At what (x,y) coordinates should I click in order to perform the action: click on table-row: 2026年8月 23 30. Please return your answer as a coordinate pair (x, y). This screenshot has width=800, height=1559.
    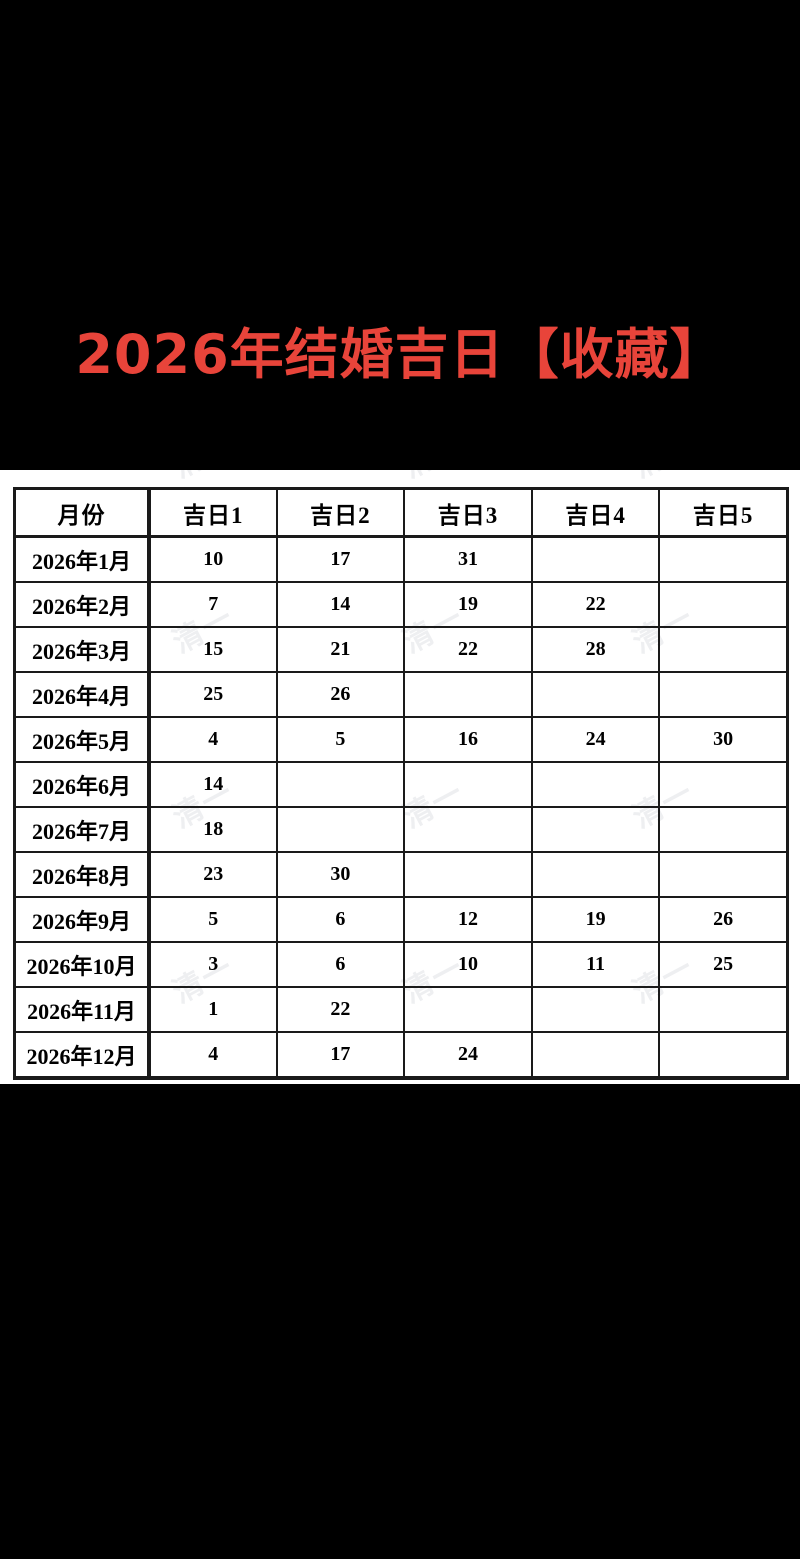
    Looking at the image, I should click on (401, 874).